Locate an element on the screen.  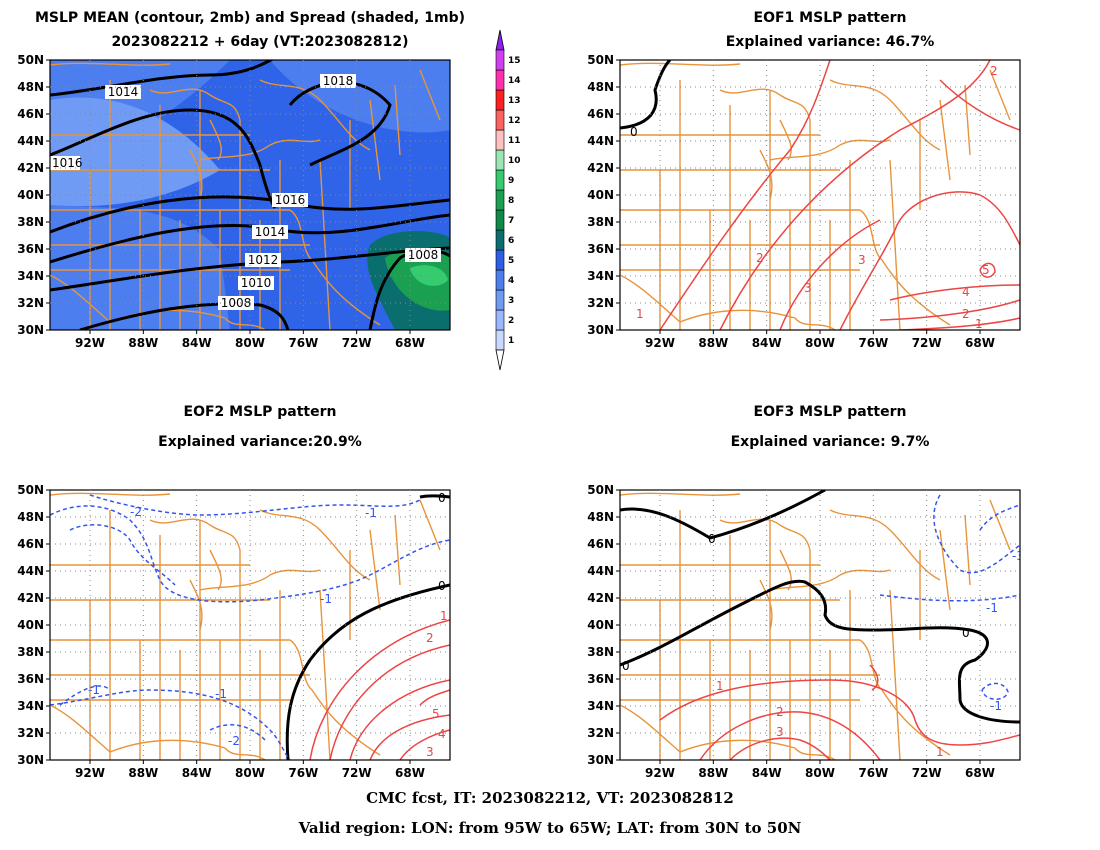
lat-label: 40N is located at coordinates (600, 195).